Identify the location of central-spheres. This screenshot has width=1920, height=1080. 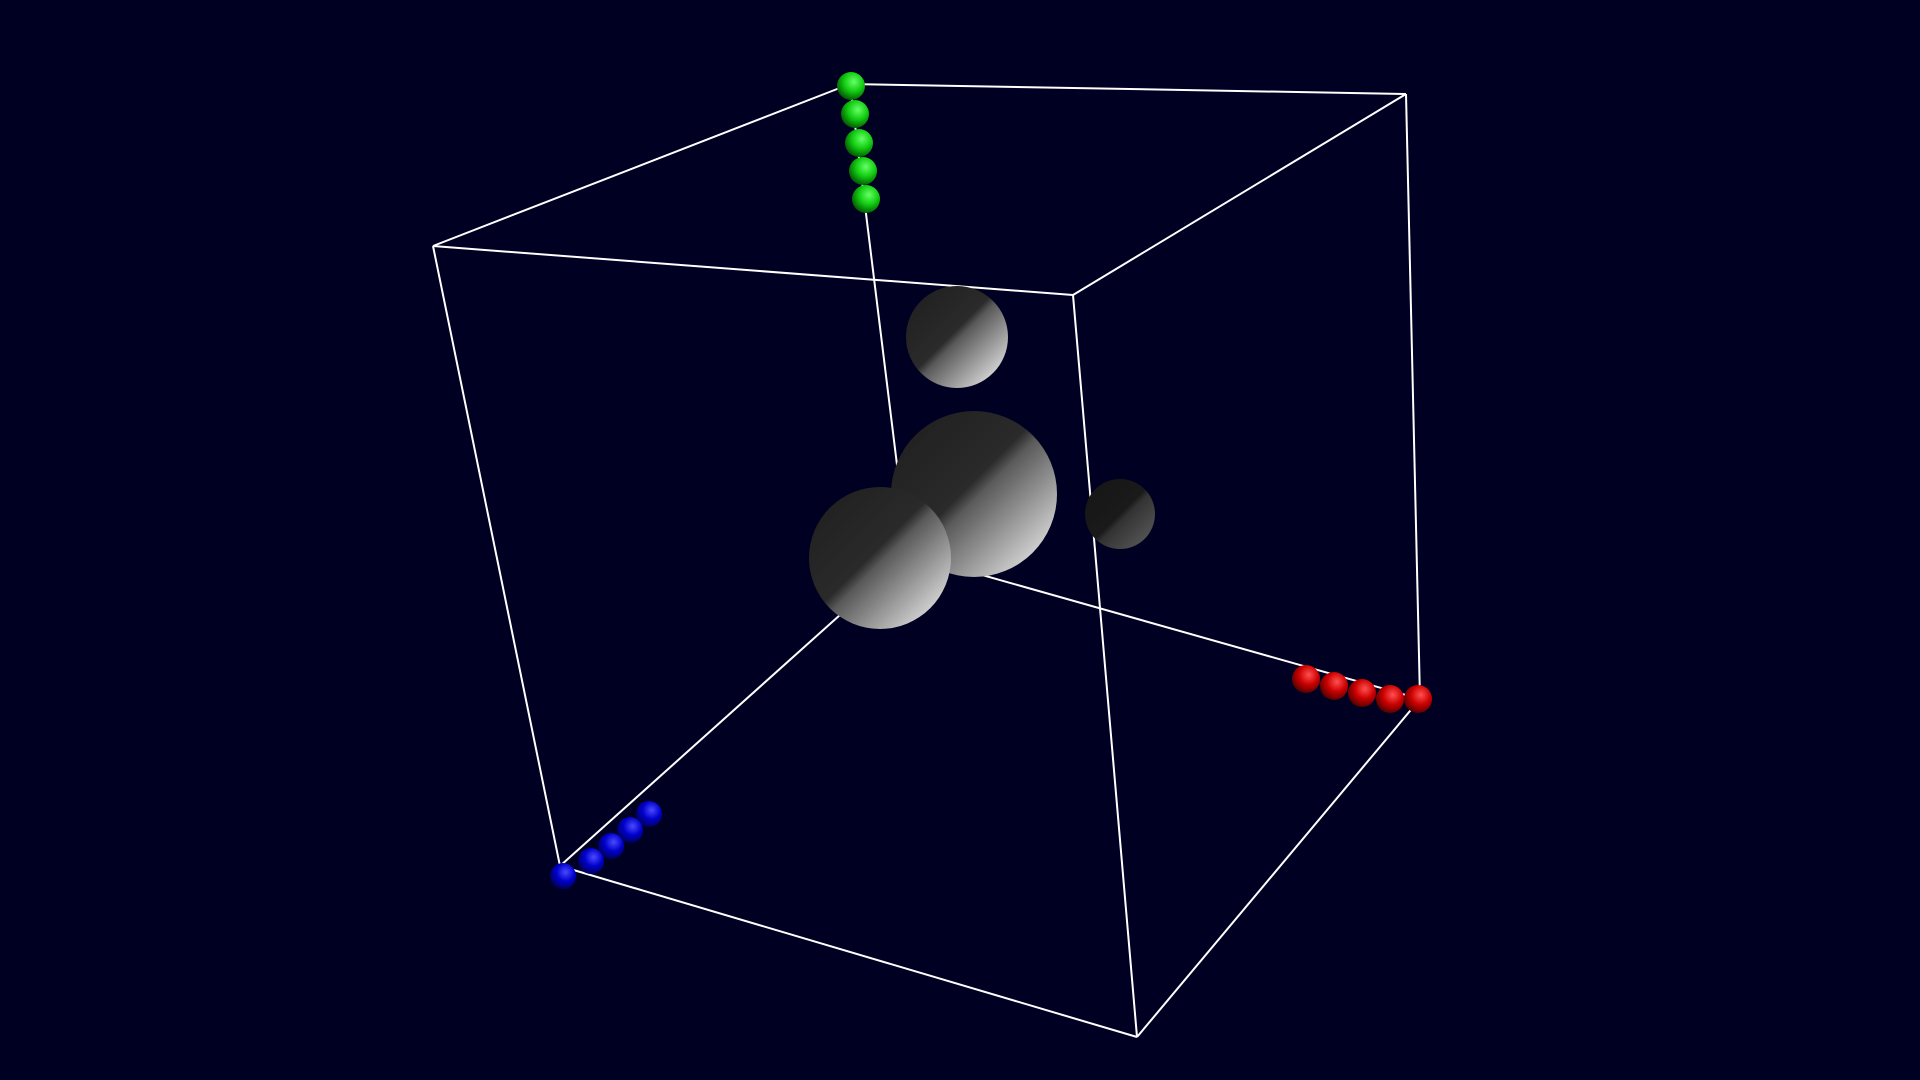
(982, 457).